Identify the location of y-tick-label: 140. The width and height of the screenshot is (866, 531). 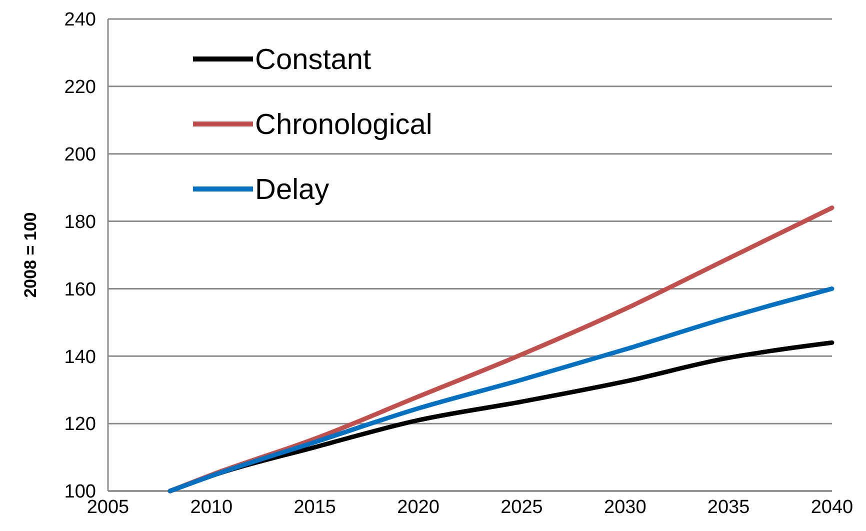
(80, 357).